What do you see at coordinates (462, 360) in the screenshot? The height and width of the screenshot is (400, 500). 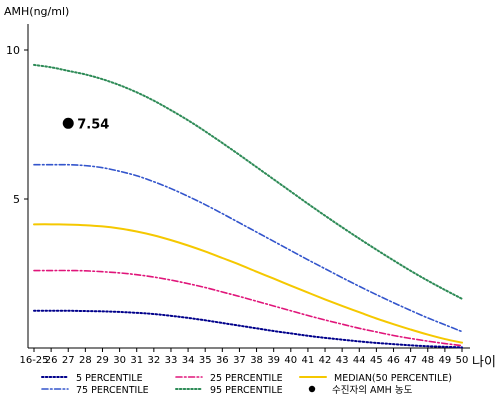 I see `x-tick-label: 50` at bounding box center [462, 360].